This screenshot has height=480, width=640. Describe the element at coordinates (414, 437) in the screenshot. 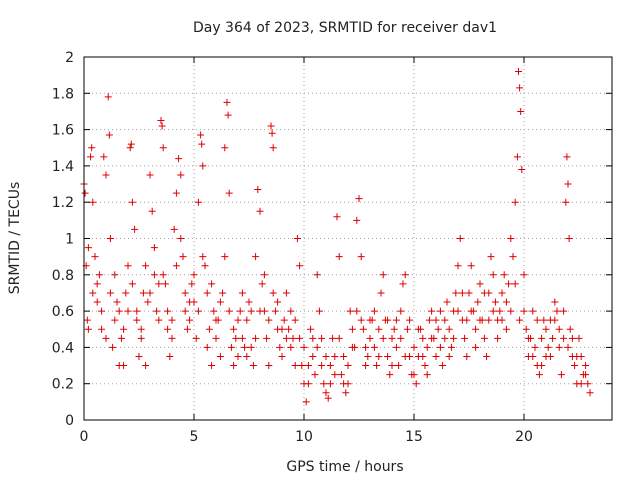

I see `x-tick-label: 15` at that location.